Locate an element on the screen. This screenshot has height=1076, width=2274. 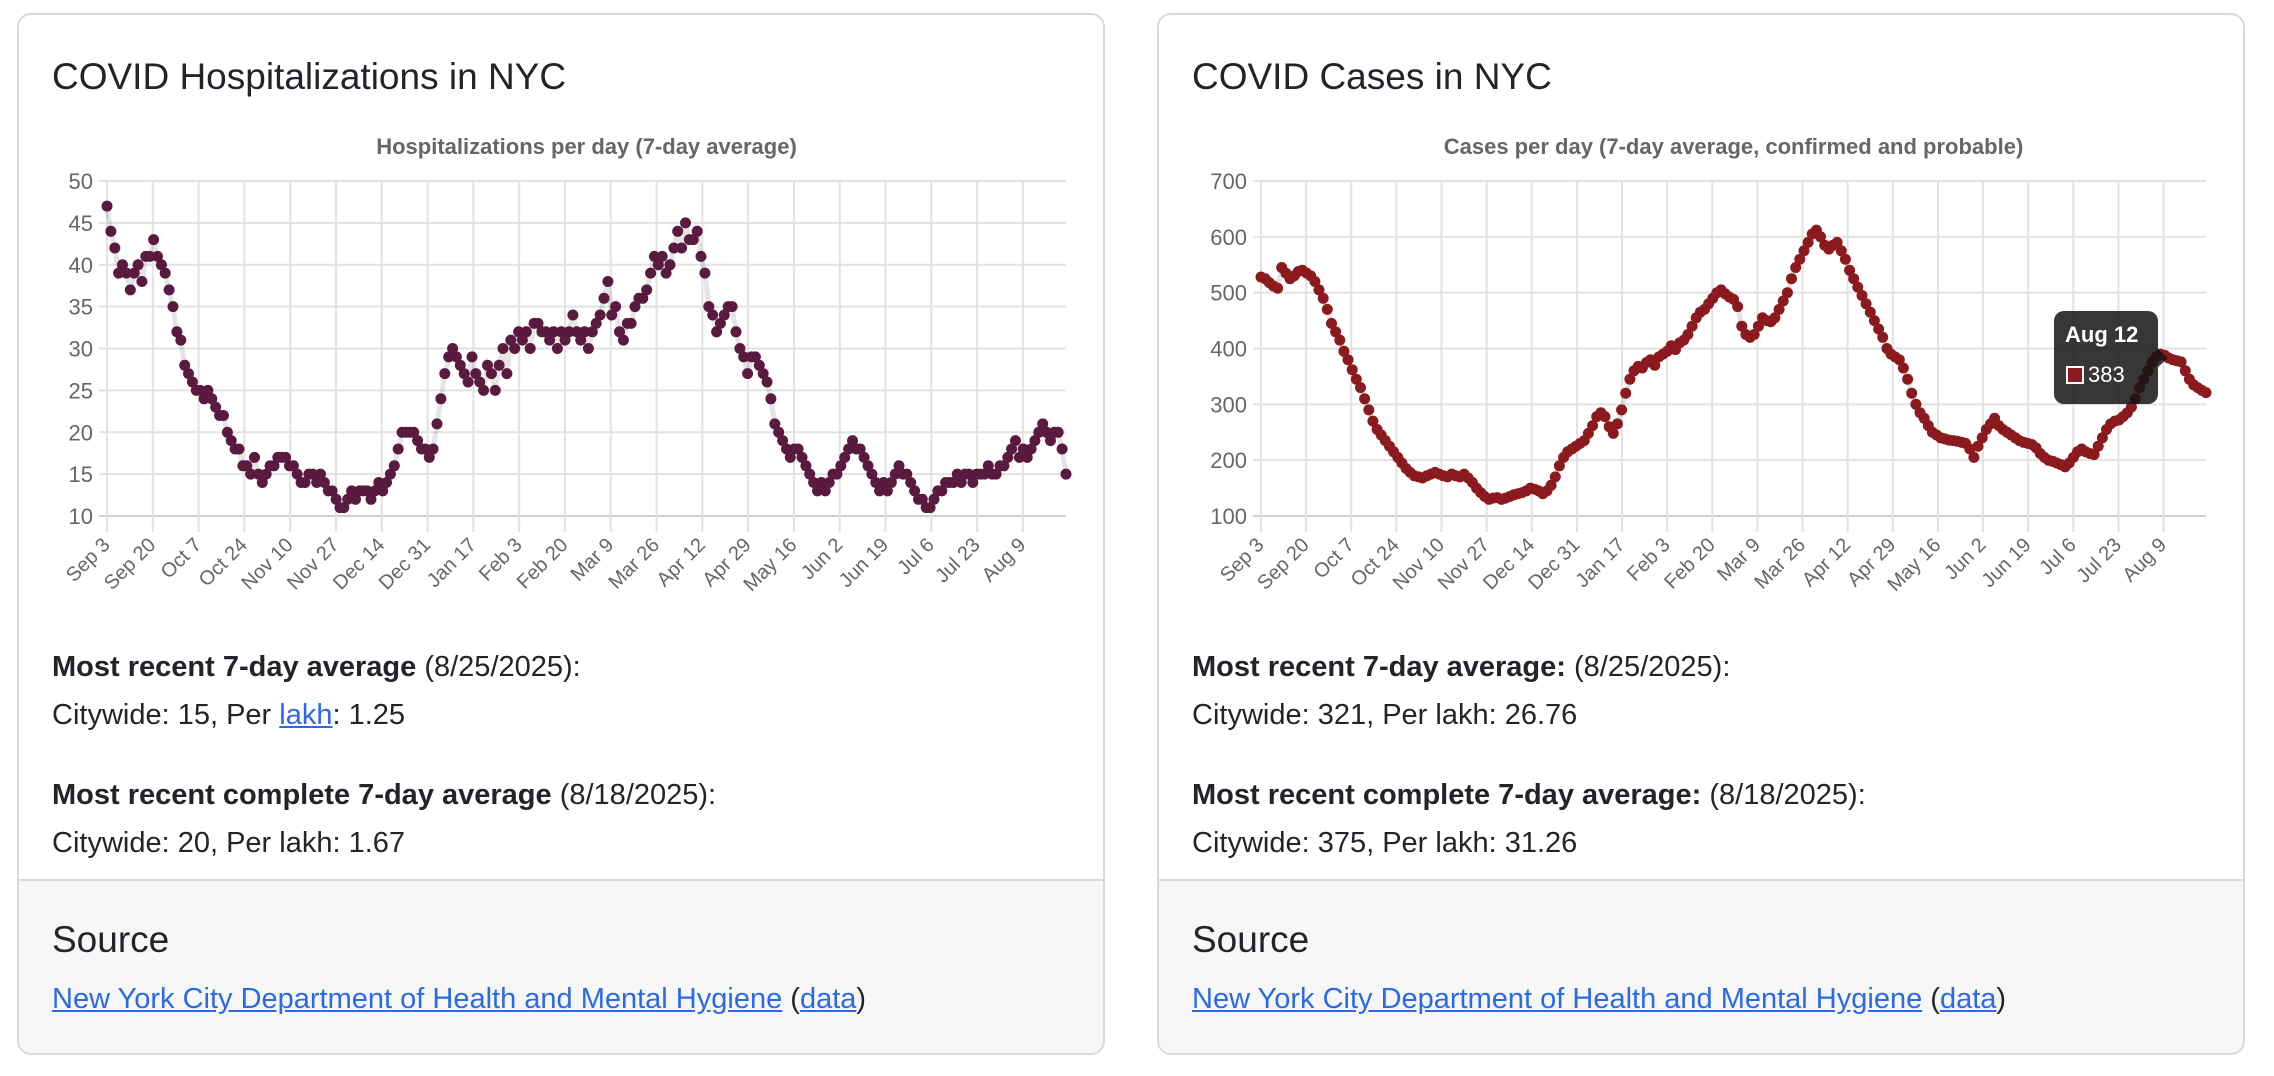
lakh-link: lakh is located at coordinates (306, 715).